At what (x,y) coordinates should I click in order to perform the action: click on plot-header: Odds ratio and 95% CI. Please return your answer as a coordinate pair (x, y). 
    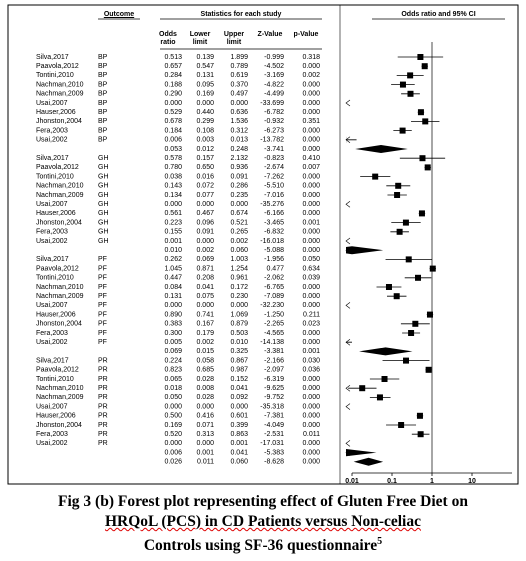
    Looking at the image, I should click on (438, 14).